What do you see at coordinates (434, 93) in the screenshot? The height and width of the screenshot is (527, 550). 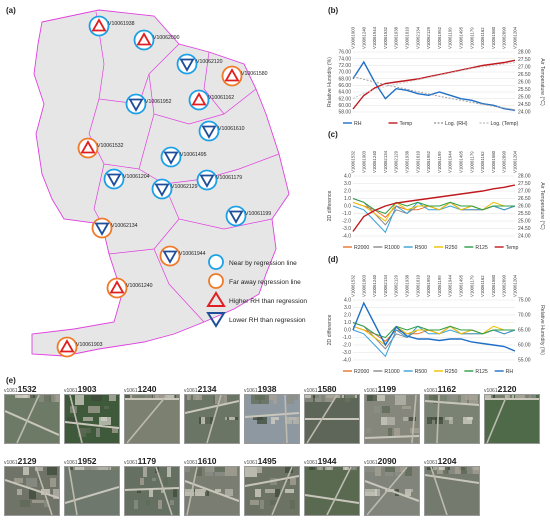 I see `series-line-logrh` at bounding box center [434, 93].